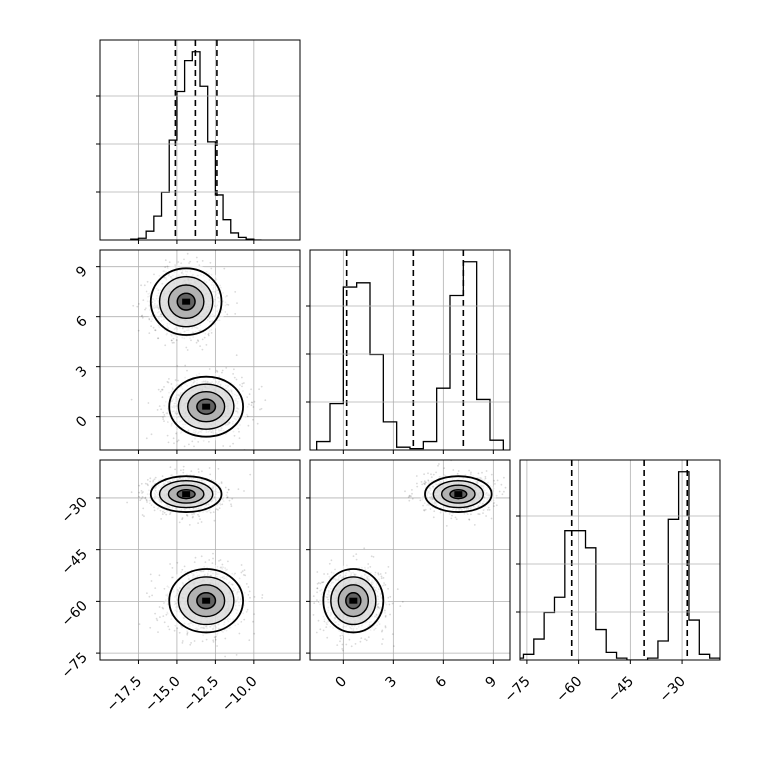  What do you see at coordinates (82, 422) in the screenshot?
I see `y-tick-label: 0` at bounding box center [82, 422].